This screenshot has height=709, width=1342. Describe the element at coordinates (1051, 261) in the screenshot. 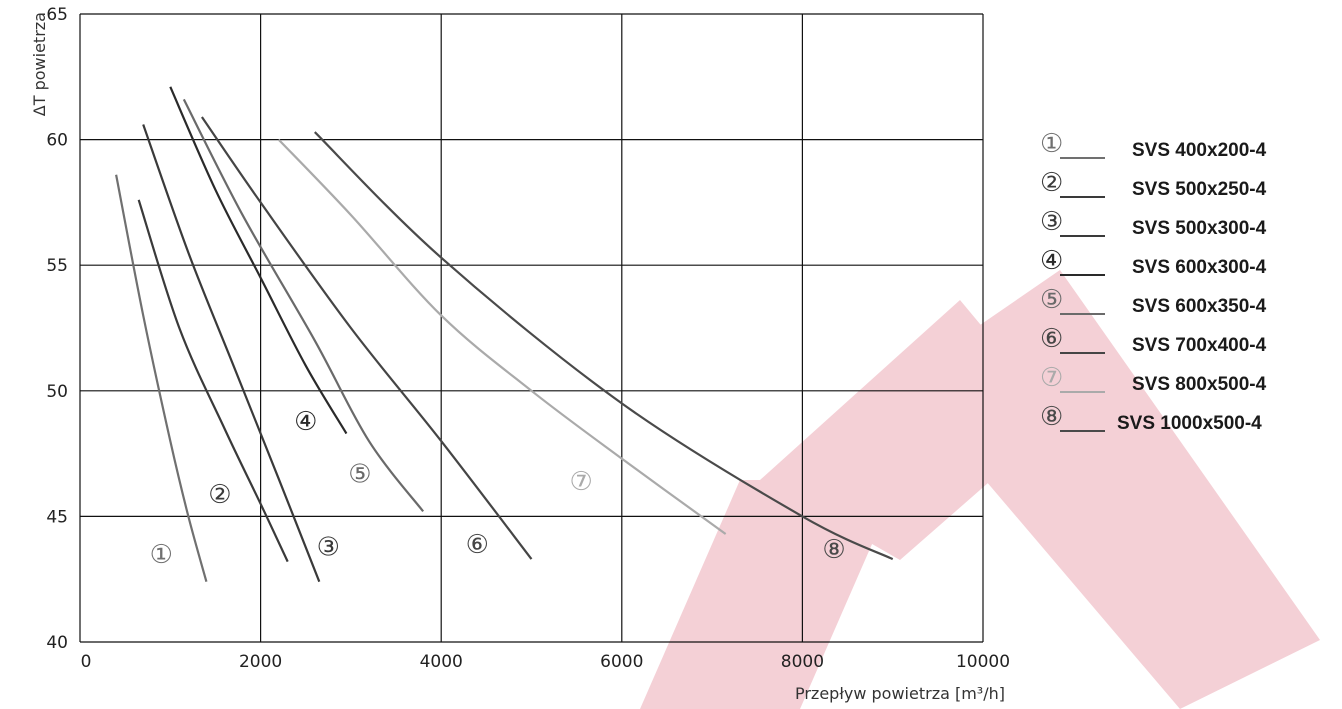

I see `legend-marker: ④` at that location.